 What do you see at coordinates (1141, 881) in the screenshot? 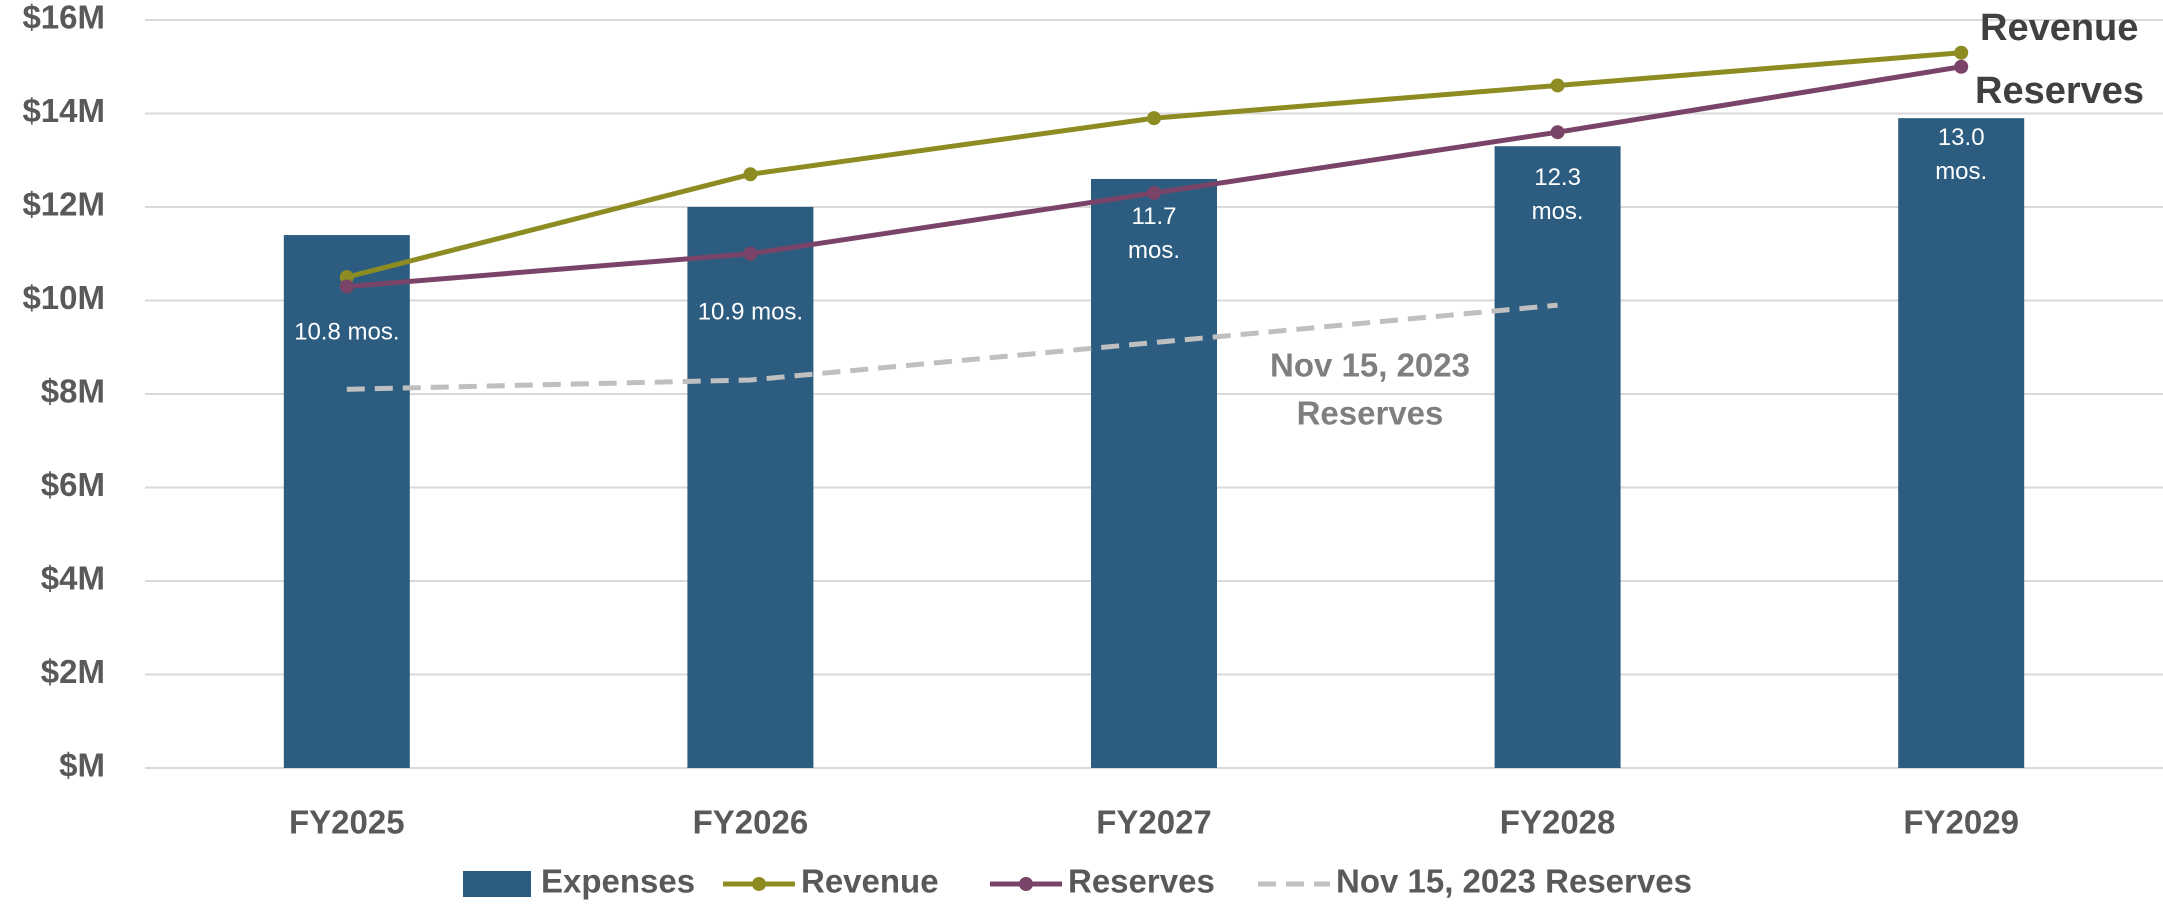
I see `legend-label: Reserves` at bounding box center [1141, 881].